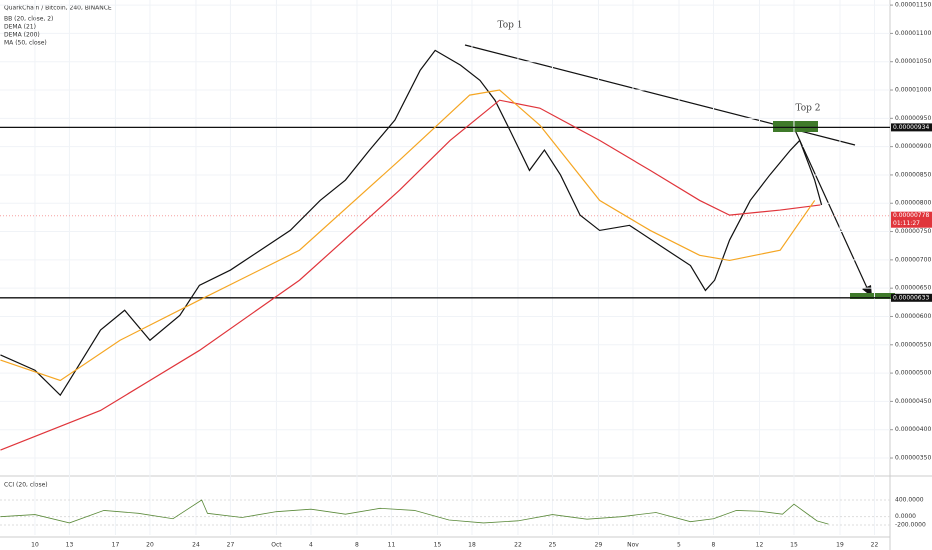 This screenshot has height=550, width=932. I want to click on indicator-label: BB (20, close, 2), so click(28, 19).